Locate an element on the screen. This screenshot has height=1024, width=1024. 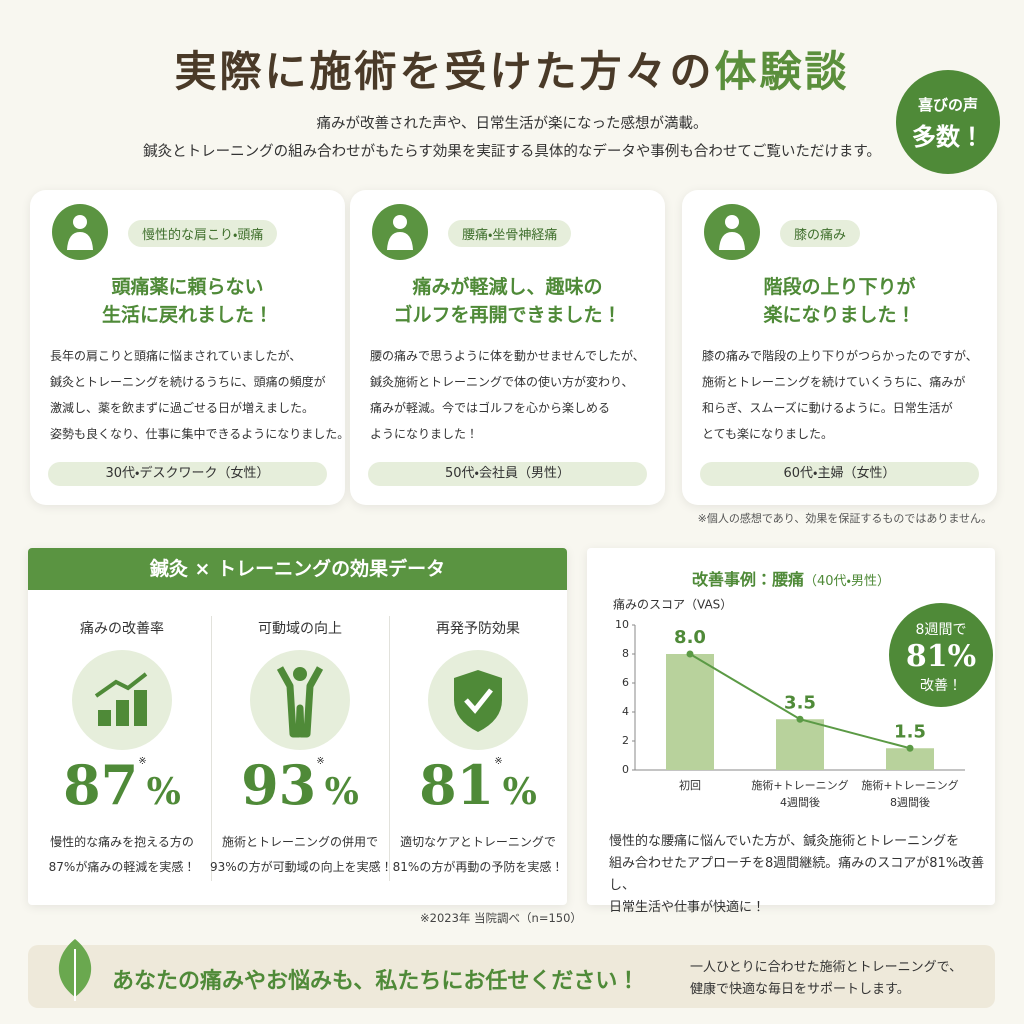
value-label: 1.5 is located at coordinates (910, 731).